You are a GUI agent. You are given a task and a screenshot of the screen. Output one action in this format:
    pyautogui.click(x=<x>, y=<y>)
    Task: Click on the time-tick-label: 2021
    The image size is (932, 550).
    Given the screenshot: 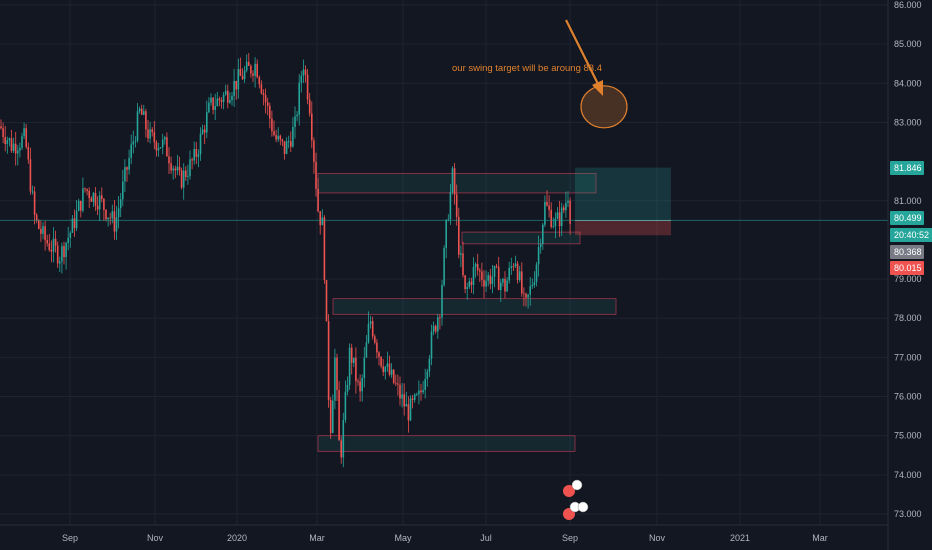 What is the action you would take?
    pyautogui.click(x=740, y=538)
    